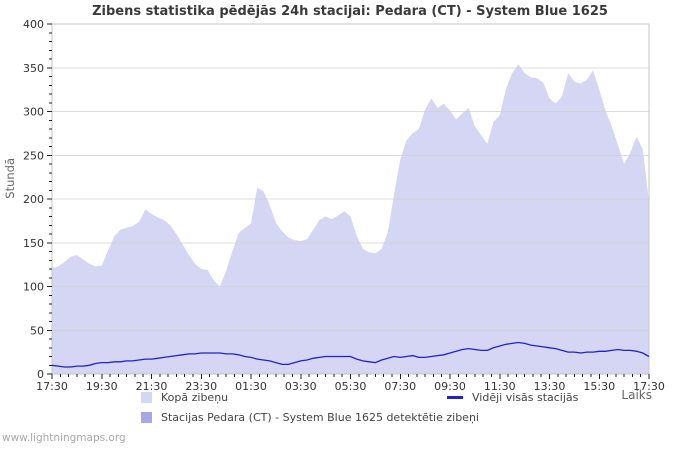  What do you see at coordinates (550, 386) in the screenshot?
I see `x-tick-label: 13:30` at bounding box center [550, 386].